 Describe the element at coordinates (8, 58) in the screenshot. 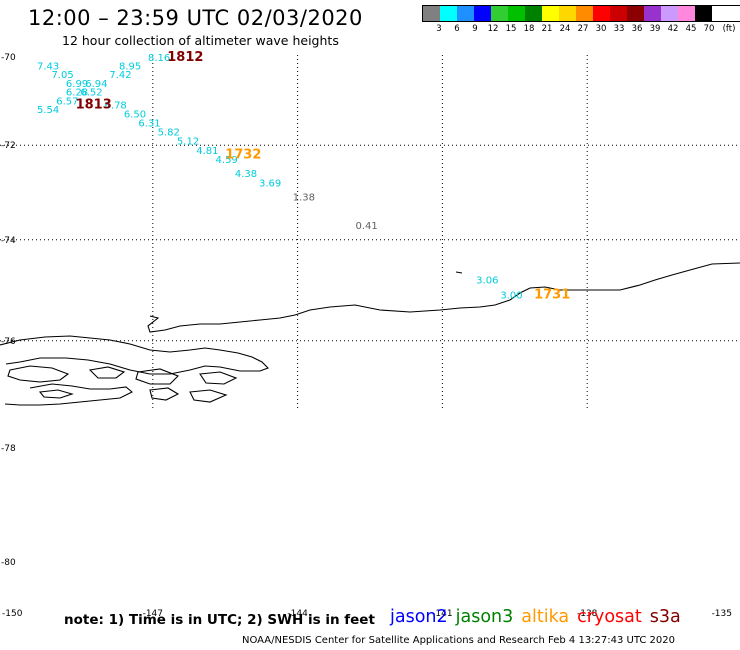

I see `latitude-label: -70` at that location.